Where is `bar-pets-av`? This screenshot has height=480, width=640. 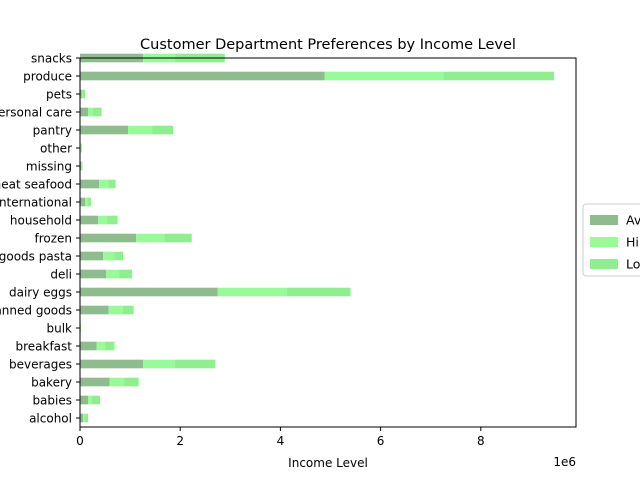
bar-pets-av is located at coordinates (81, 94).